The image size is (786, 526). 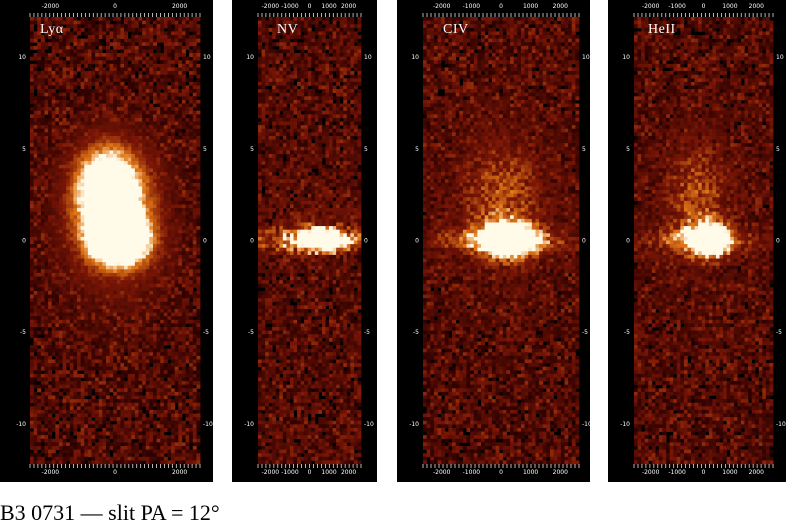 I want to click on spectrum-pixels, so click(x=310, y=241).